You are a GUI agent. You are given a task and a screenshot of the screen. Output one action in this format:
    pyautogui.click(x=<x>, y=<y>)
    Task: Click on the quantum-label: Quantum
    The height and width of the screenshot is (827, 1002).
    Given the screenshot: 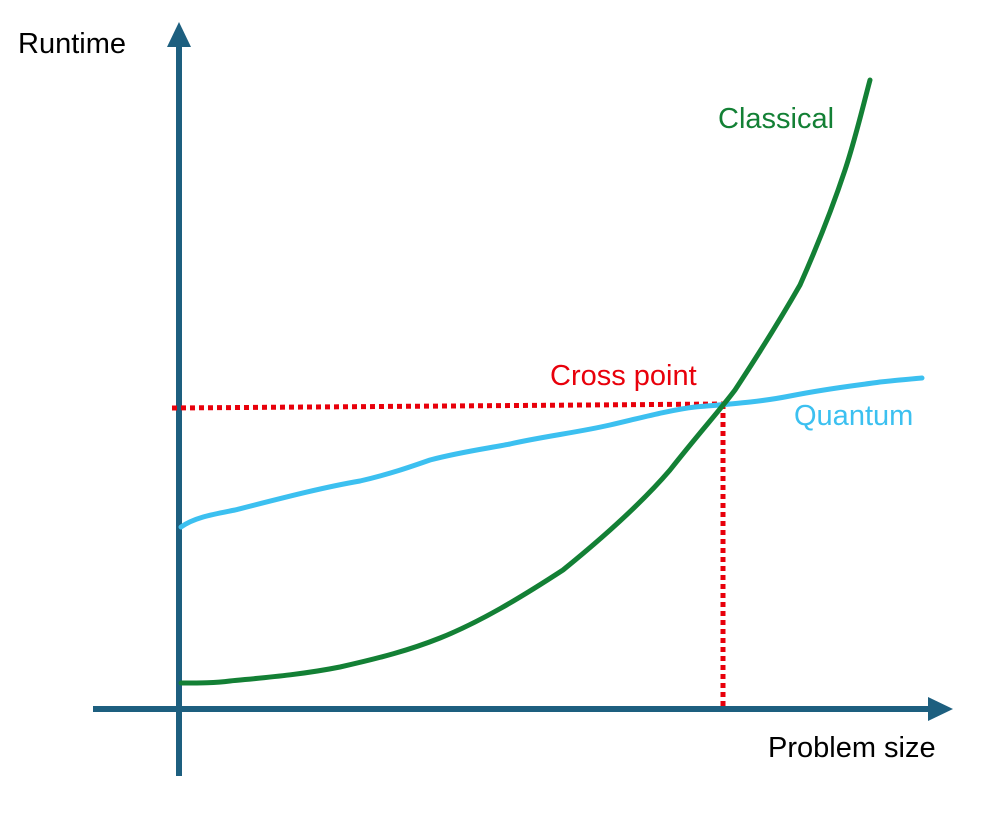 What is the action you would take?
    pyautogui.click(x=853, y=416)
    